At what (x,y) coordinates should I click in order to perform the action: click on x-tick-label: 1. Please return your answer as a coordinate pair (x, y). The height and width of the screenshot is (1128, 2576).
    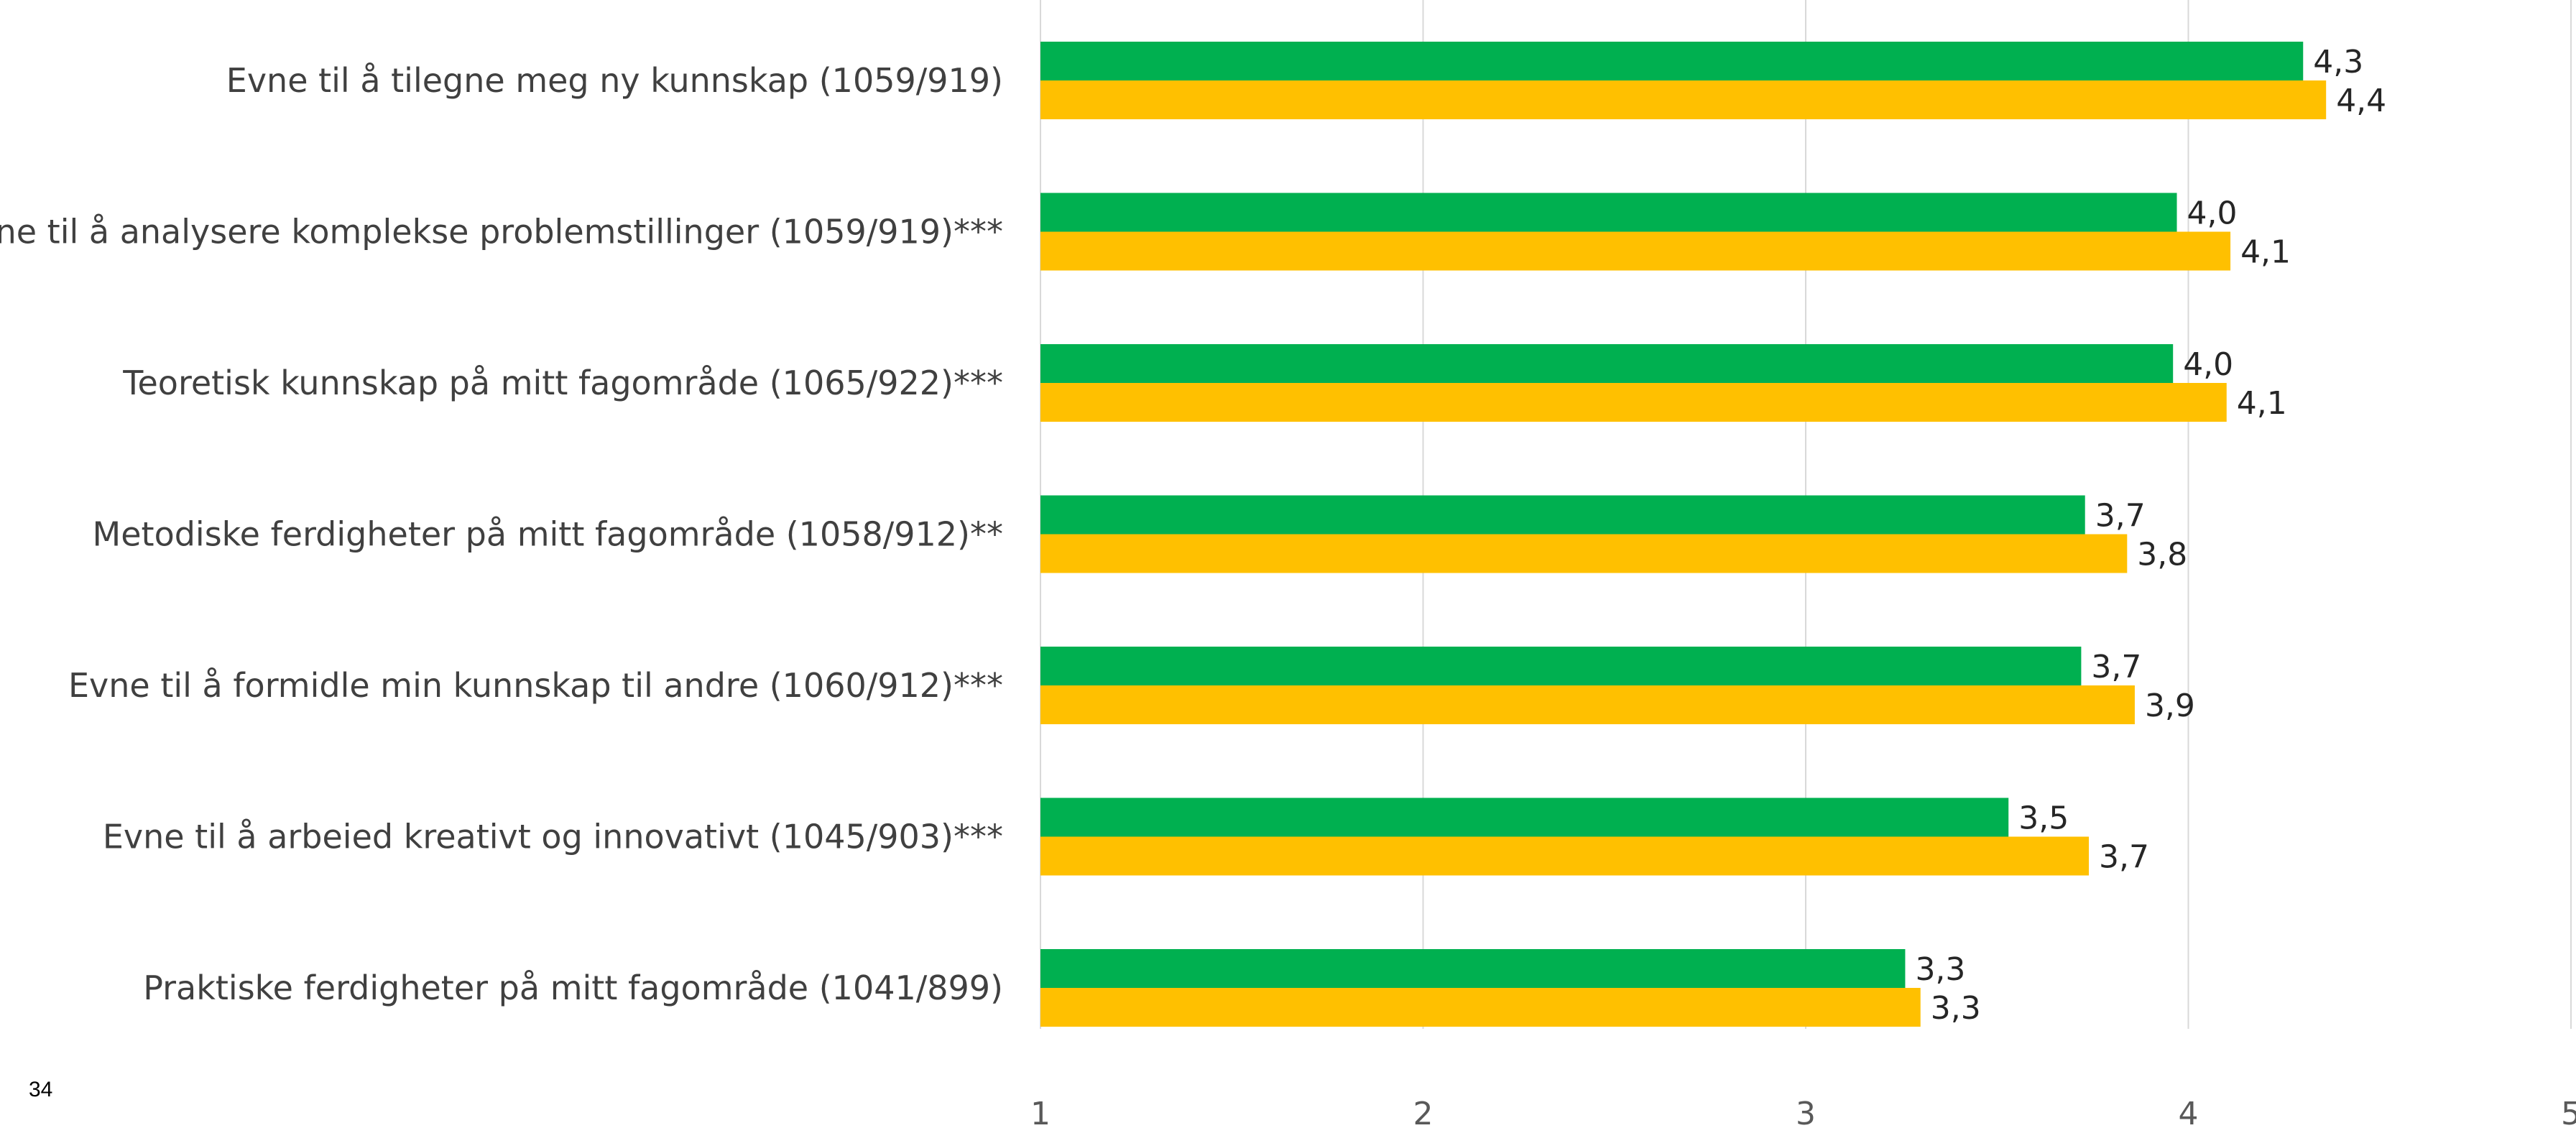
    Looking at the image, I should click on (1040, 1112).